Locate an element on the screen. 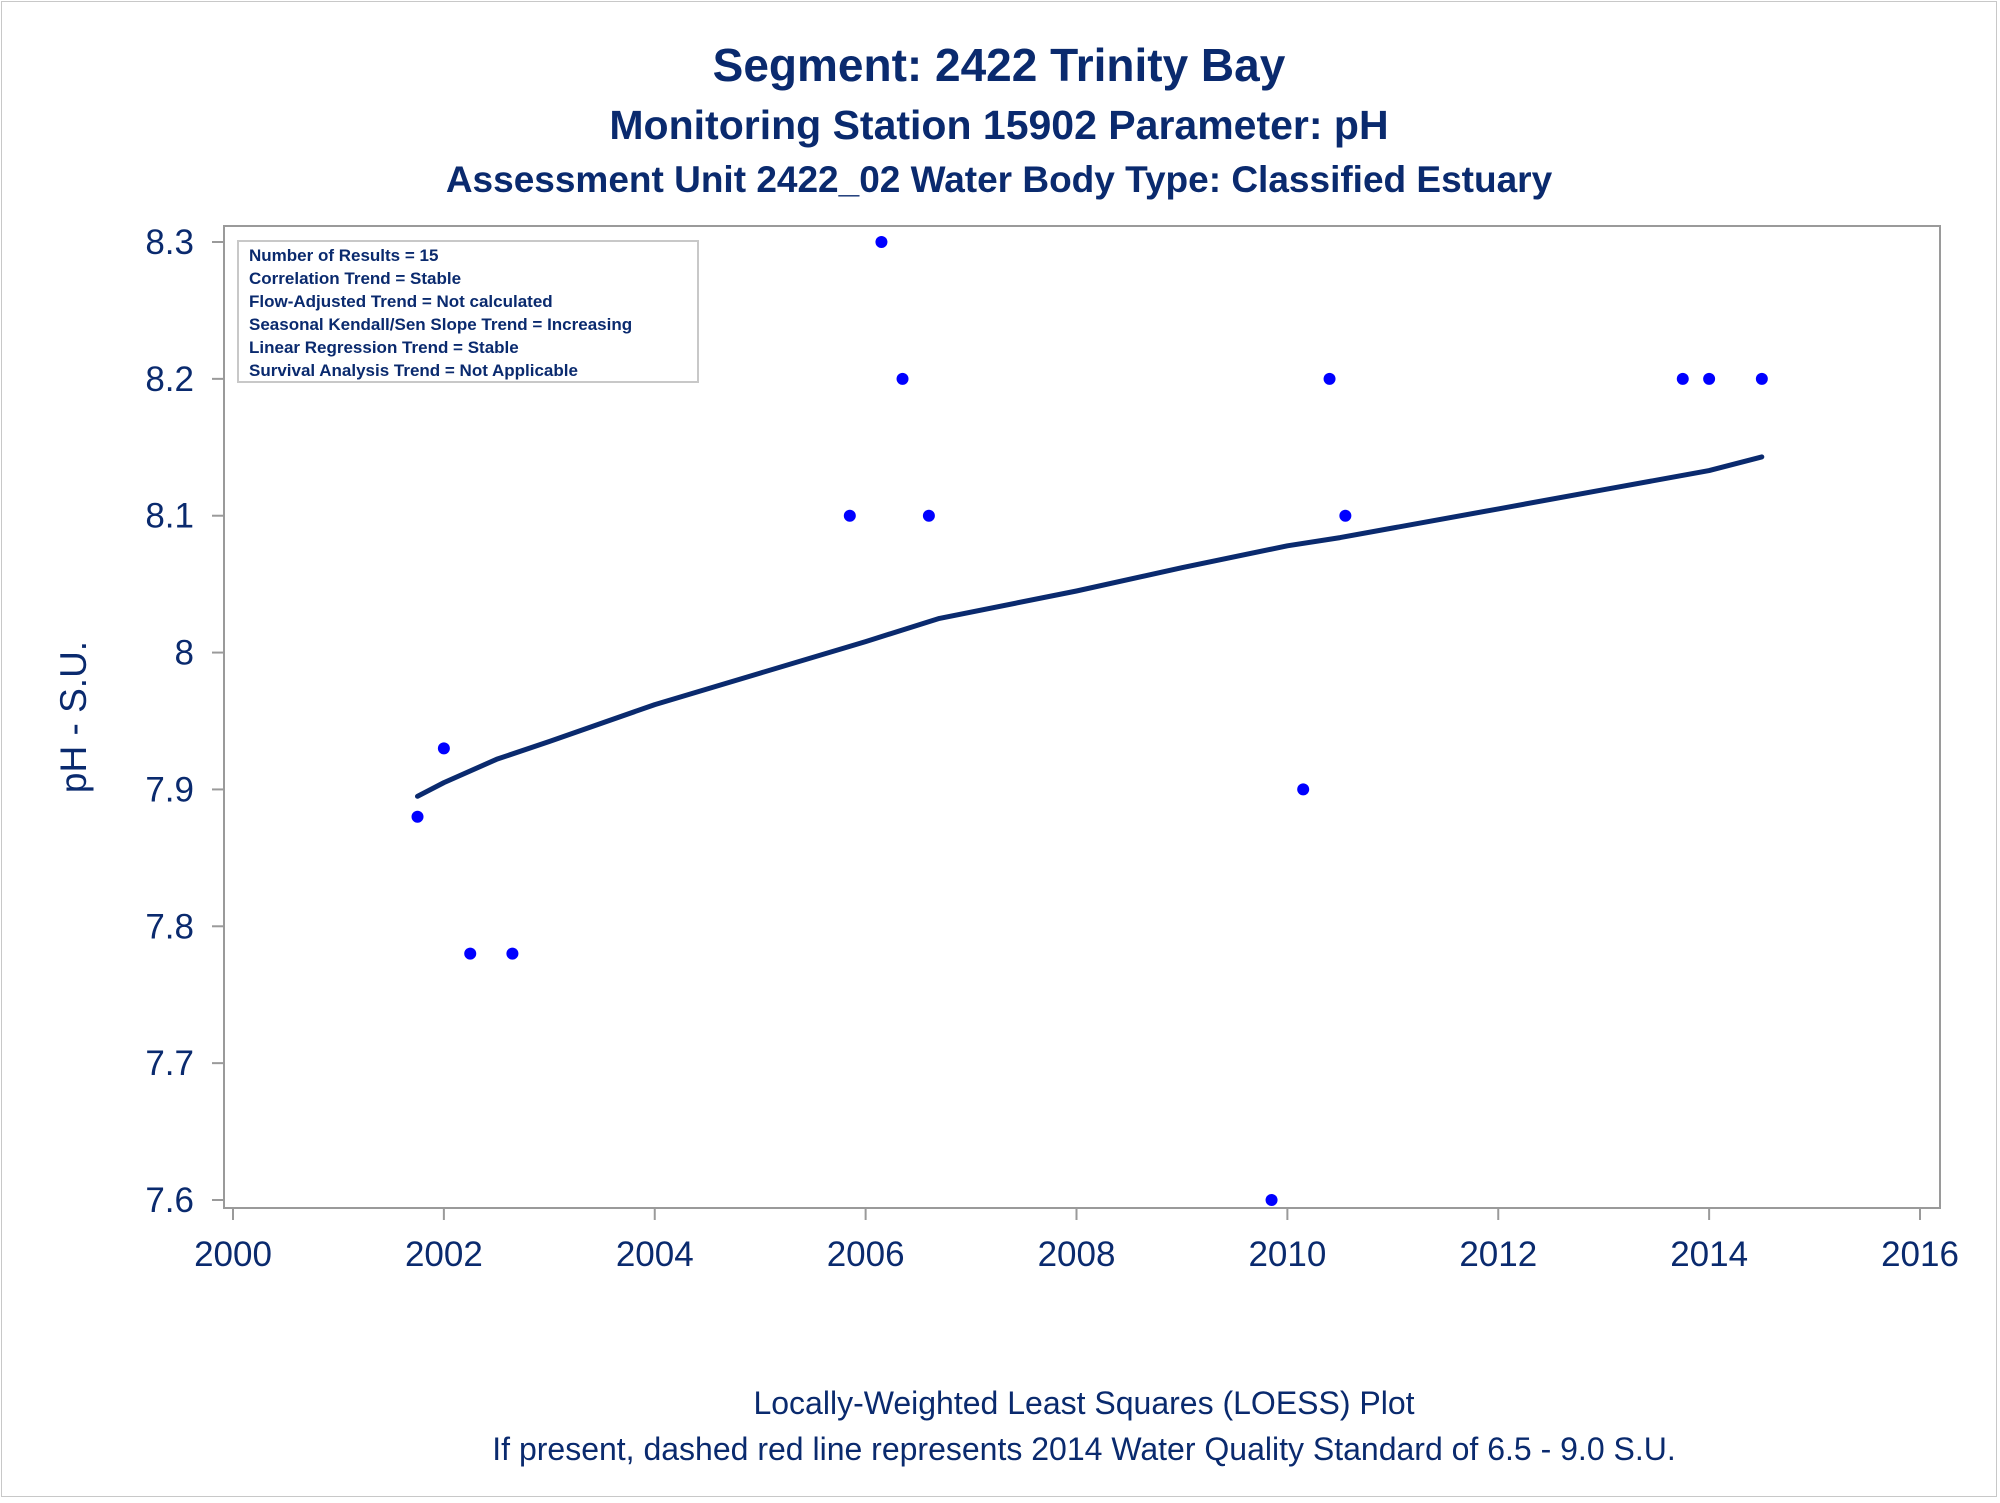  x-axis: 2000 2002 2004 2006 2008 2010 2012 2014 2016 is located at coordinates (1076, 1241).